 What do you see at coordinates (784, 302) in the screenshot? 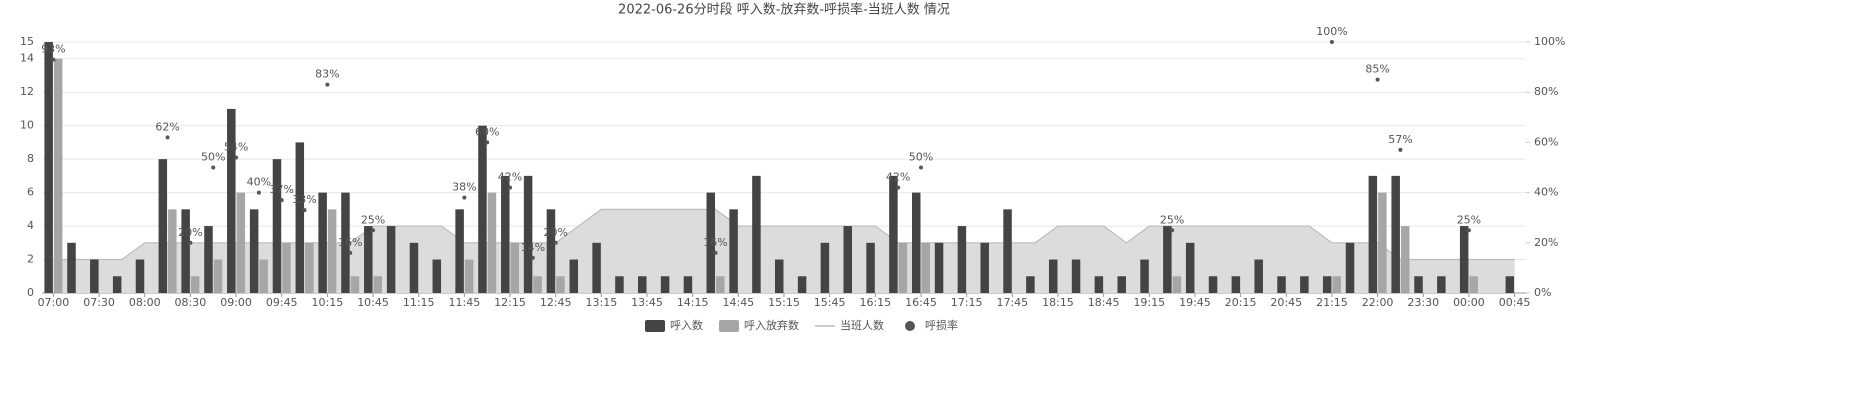
I see `x-tick-label: 15:15` at bounding box center [784, 302].